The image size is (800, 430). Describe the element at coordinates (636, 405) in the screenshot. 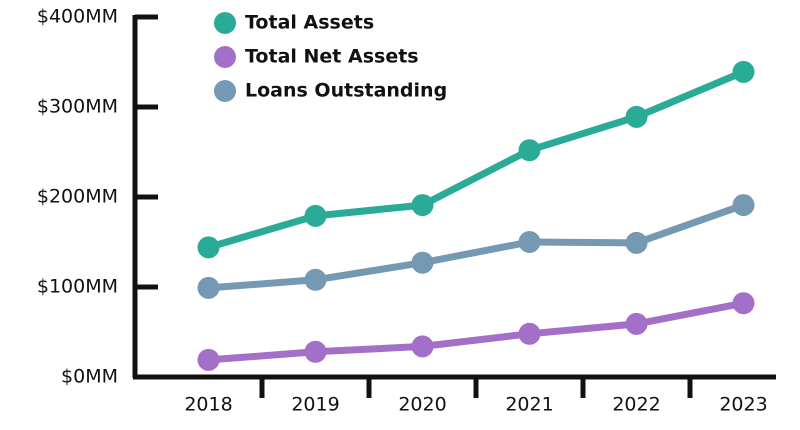

I see `x-tick-label: 2022` at that location.